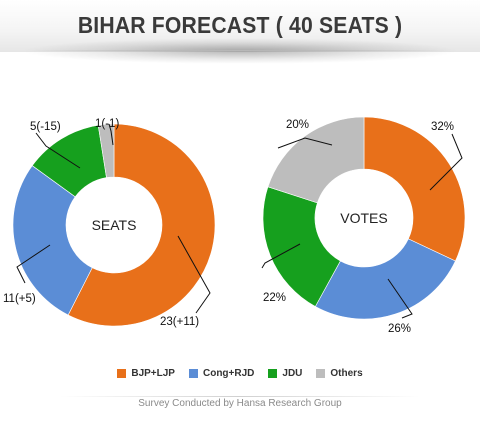 The height and width of the screenshot is (424, 480). Describe the element at coordinates (442, 127) in the screenshot. I see `data-label: 32%` at that location.